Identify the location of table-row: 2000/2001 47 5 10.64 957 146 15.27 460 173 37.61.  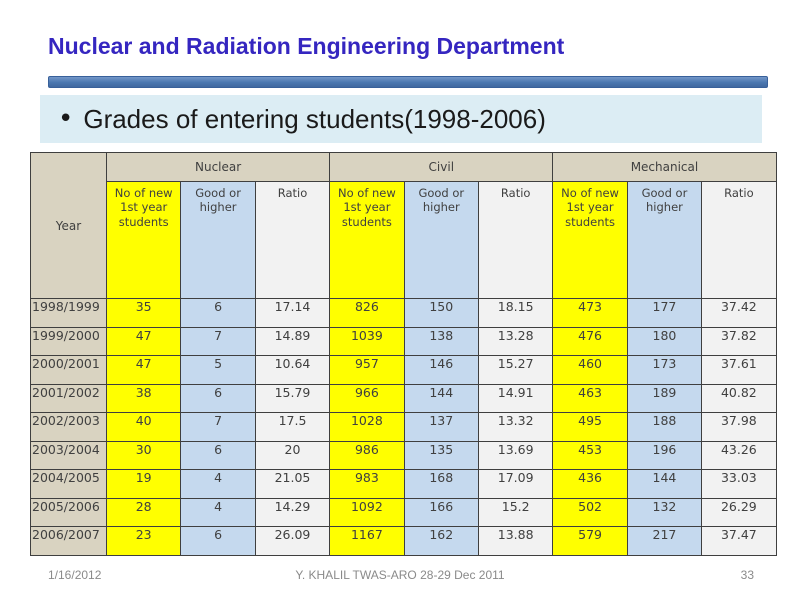
(403, 370).